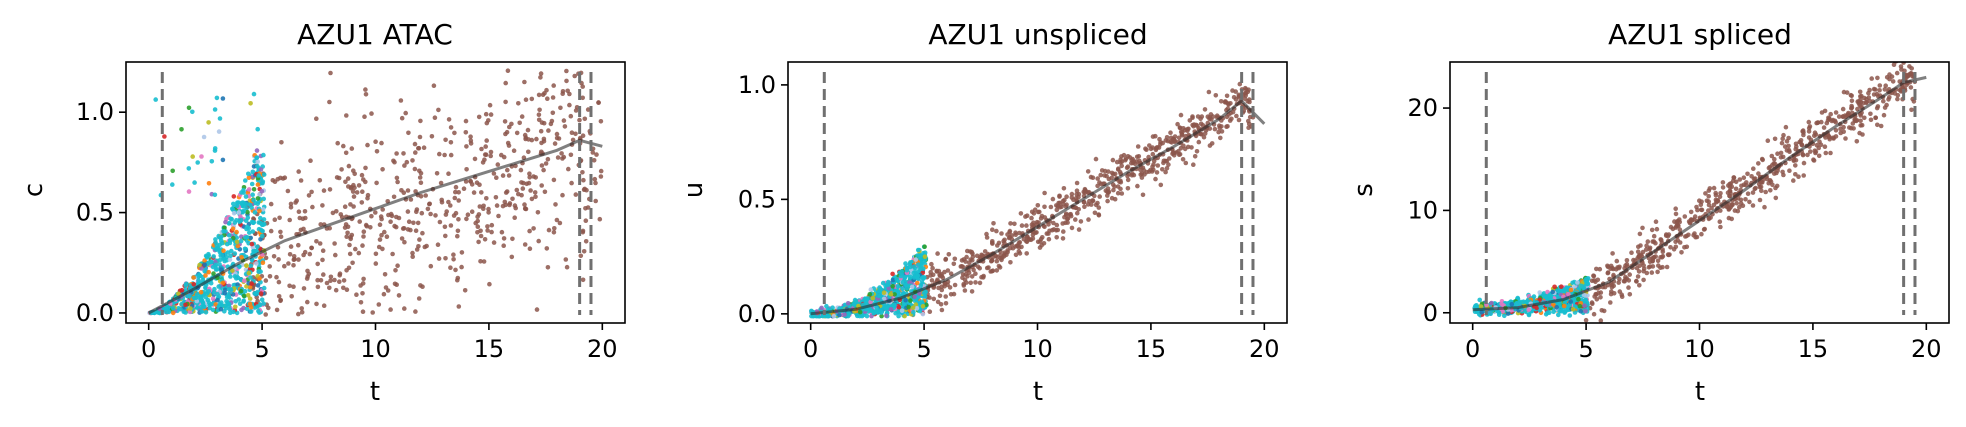  What do you see at coordinates (1585, 349) in the screenshot?
I see `x-tick-label: 5` at bounding box center [1585, 349].